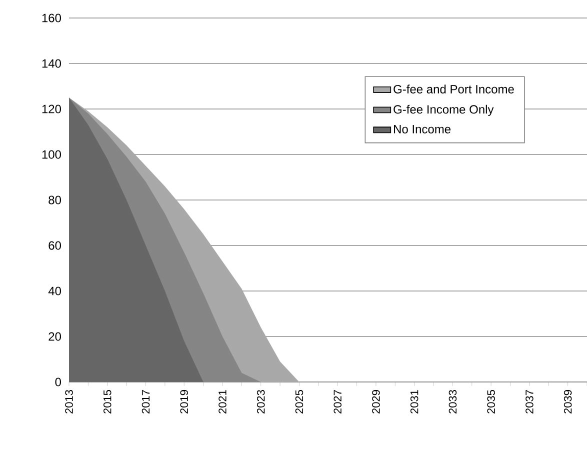  What do you see at coordinates (55, 336) in the screenshot?
I see `y-tick-label: 20` at bounding box center [55, 336].